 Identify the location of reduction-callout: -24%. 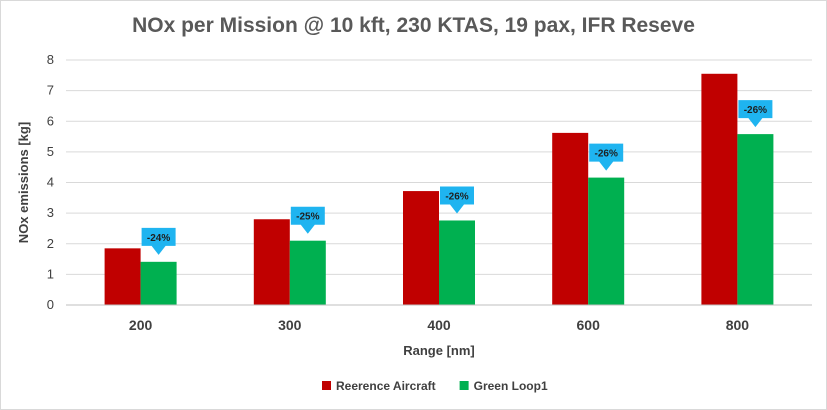
(158, 241).